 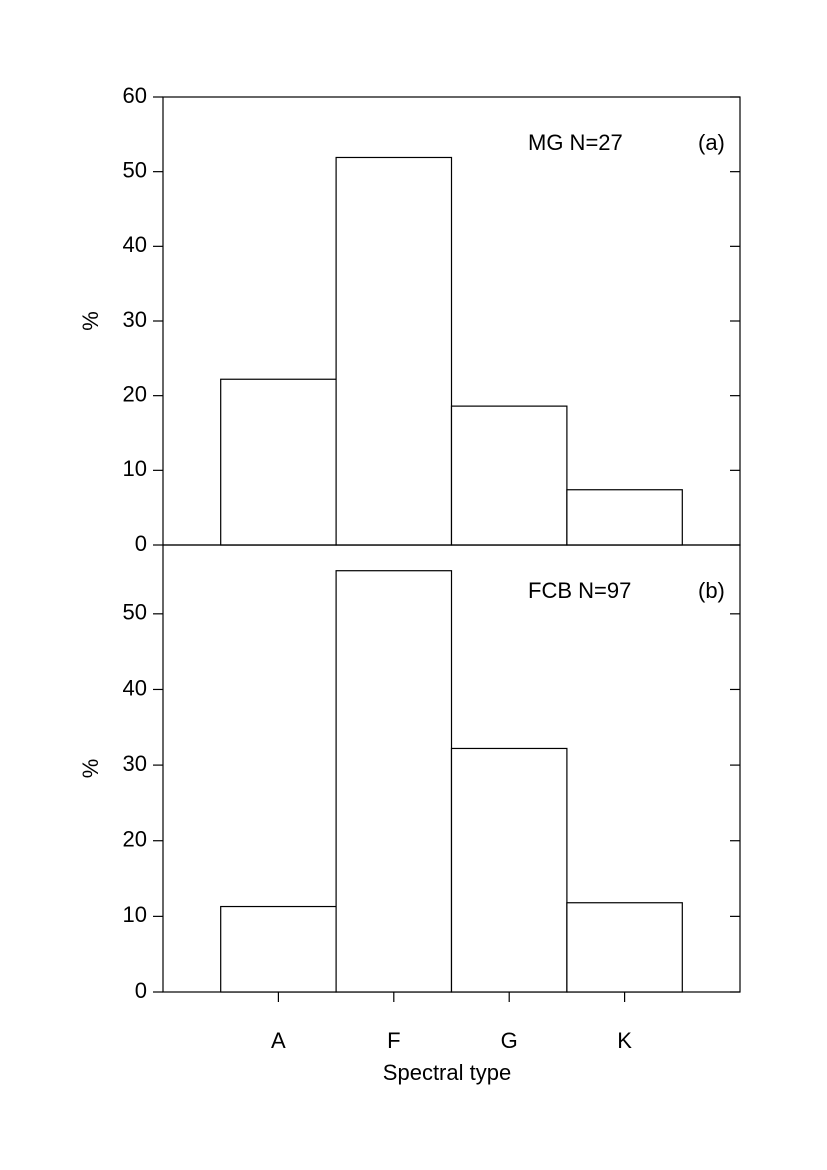 What do you see at coordinates (711, 590) in the screenshot?
I see `panel-label: (b)` at bounding box center [711, 590].